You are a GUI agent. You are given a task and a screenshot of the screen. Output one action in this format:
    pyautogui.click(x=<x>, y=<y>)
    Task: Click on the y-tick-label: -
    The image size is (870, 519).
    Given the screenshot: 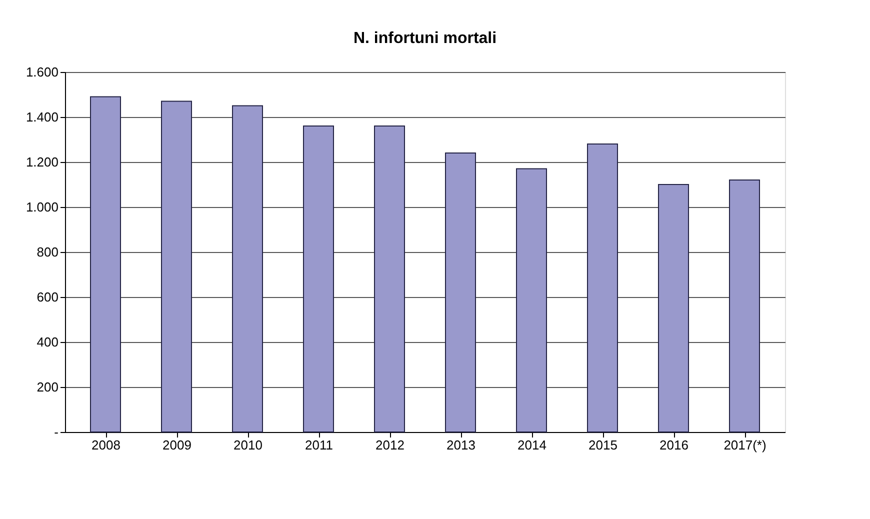 What is the action you would take?
    pyautogui.click(x=56, y=432)
    